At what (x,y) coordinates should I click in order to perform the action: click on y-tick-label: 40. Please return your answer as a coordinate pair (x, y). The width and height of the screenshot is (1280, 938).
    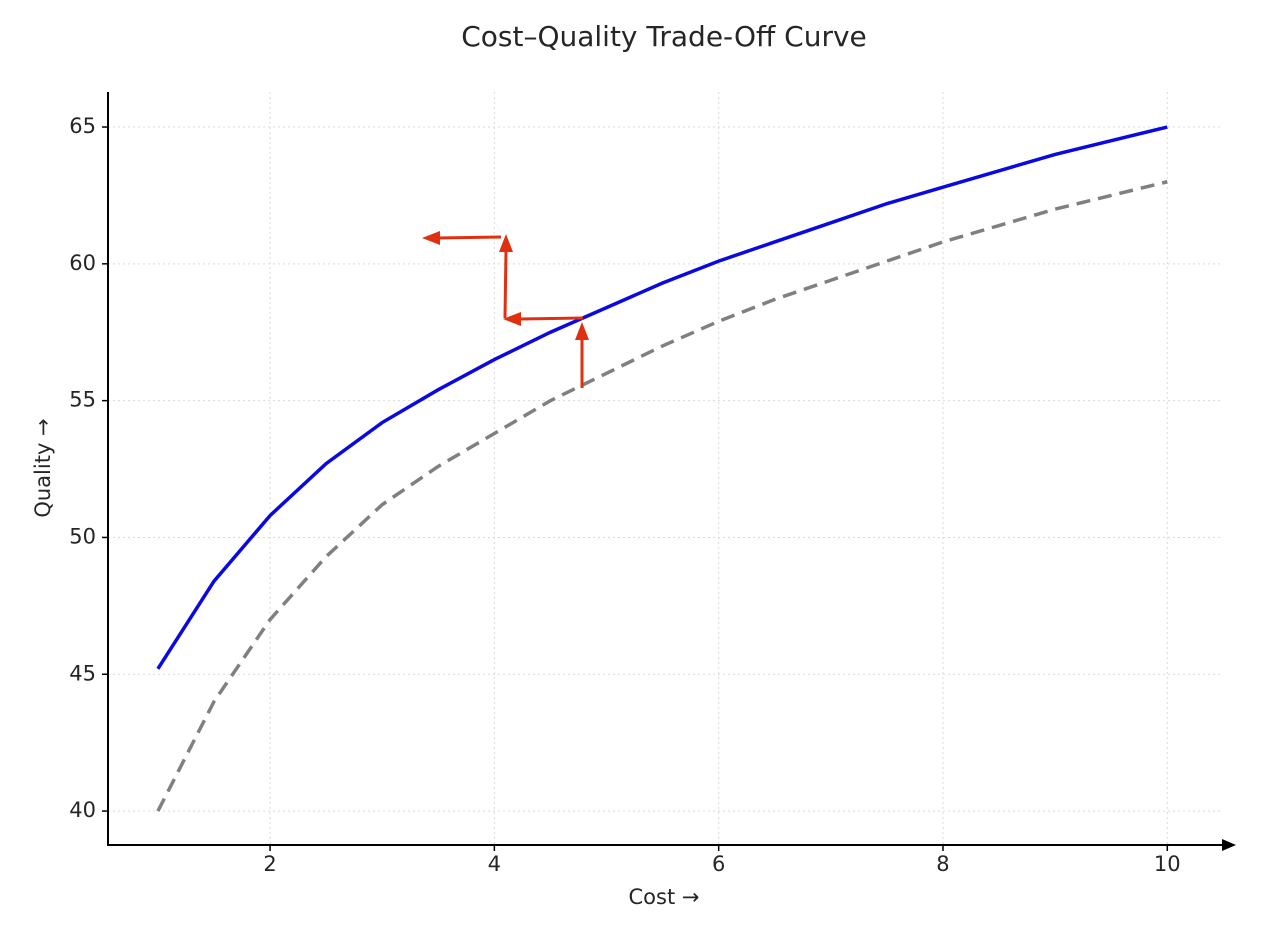
    Looking at the image, I should click on (82, 810).